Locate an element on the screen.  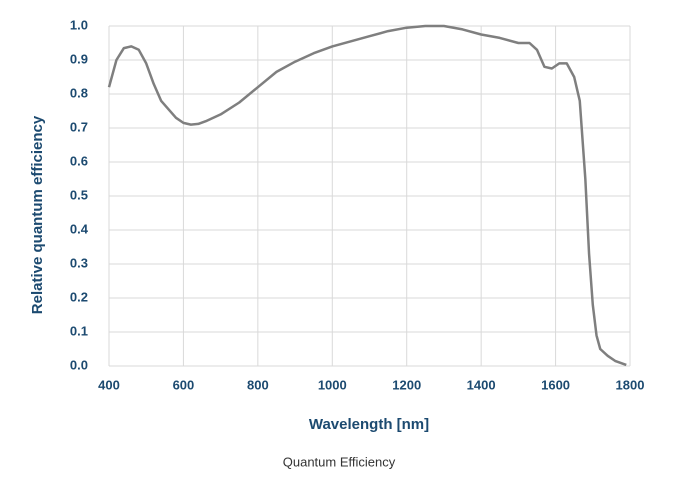
x-tick-label: 1200 is located at coordinates (406, 384).